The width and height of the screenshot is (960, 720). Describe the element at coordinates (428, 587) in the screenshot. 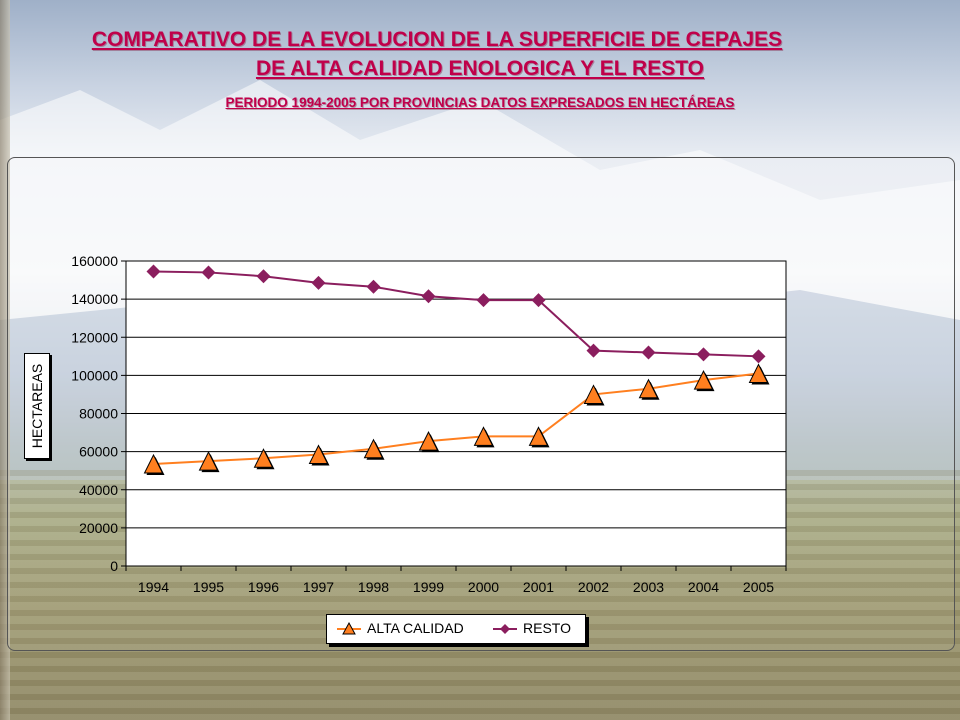

I see `x-tick-label: 1999` at that location.